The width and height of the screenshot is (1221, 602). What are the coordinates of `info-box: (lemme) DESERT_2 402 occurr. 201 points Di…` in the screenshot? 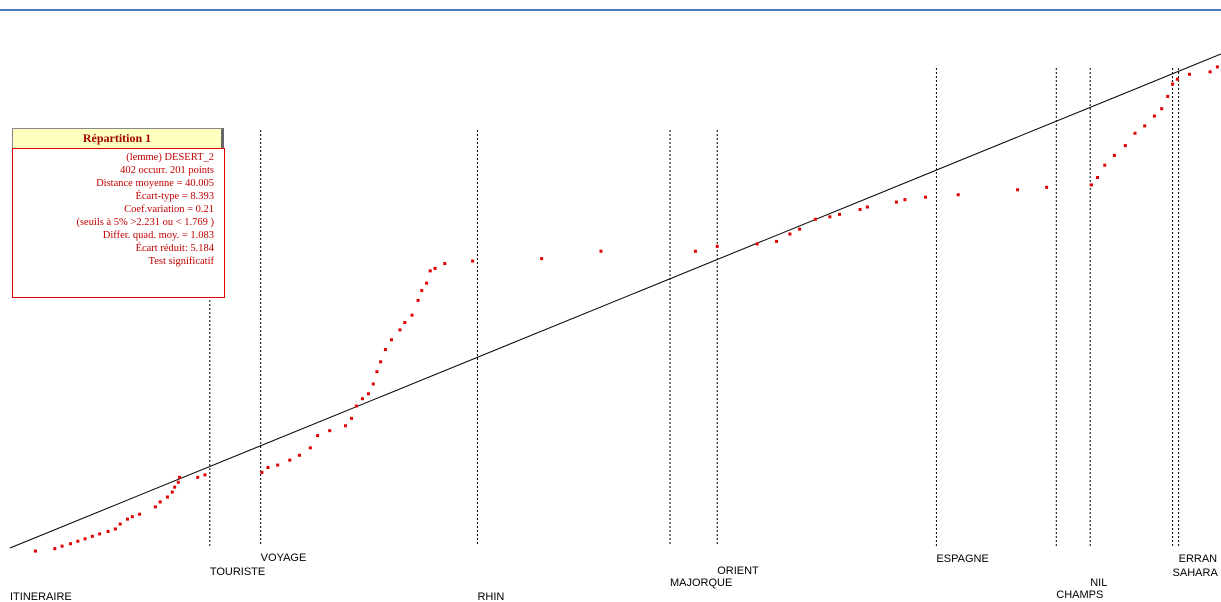 It's located at (118, 223).